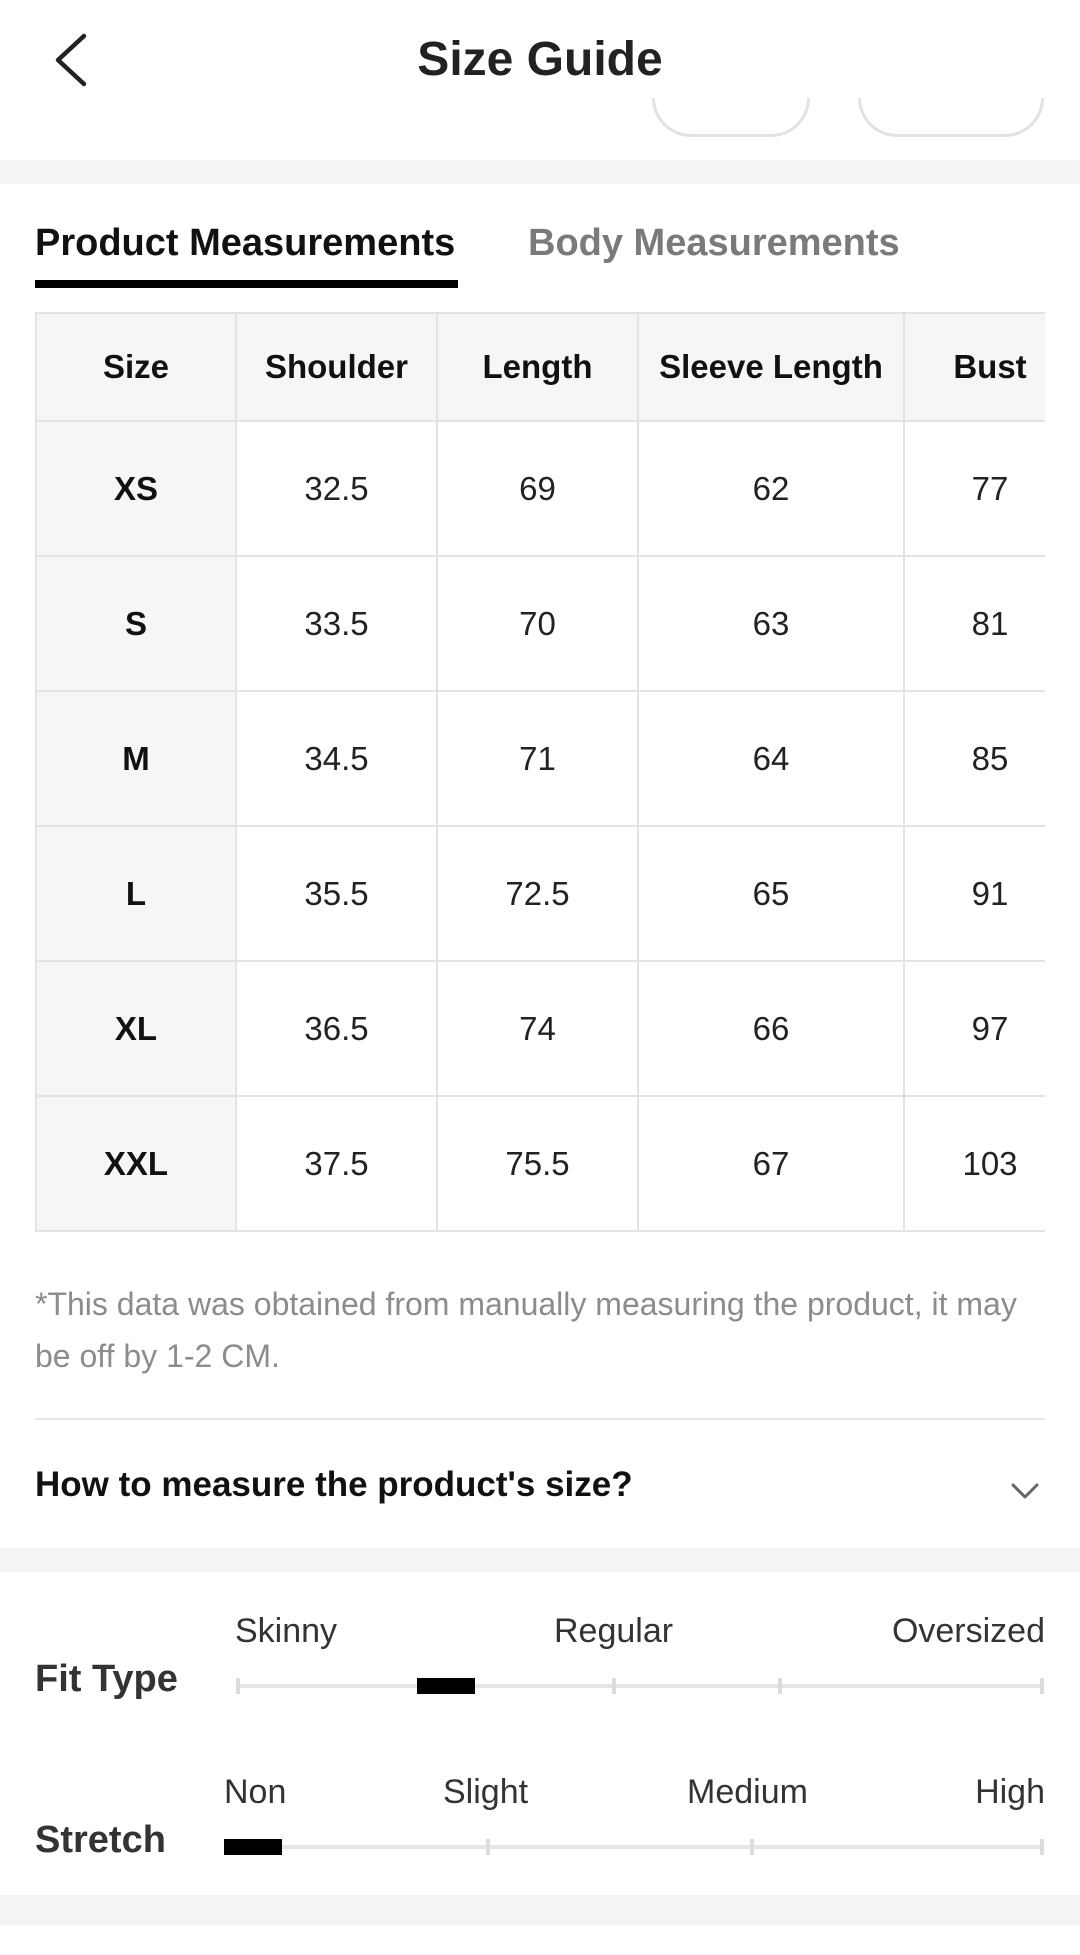  What do you see at coordinates (771, 488) in the screenshot?
I see `table-cell: 62` at bounding box center [771, 488].